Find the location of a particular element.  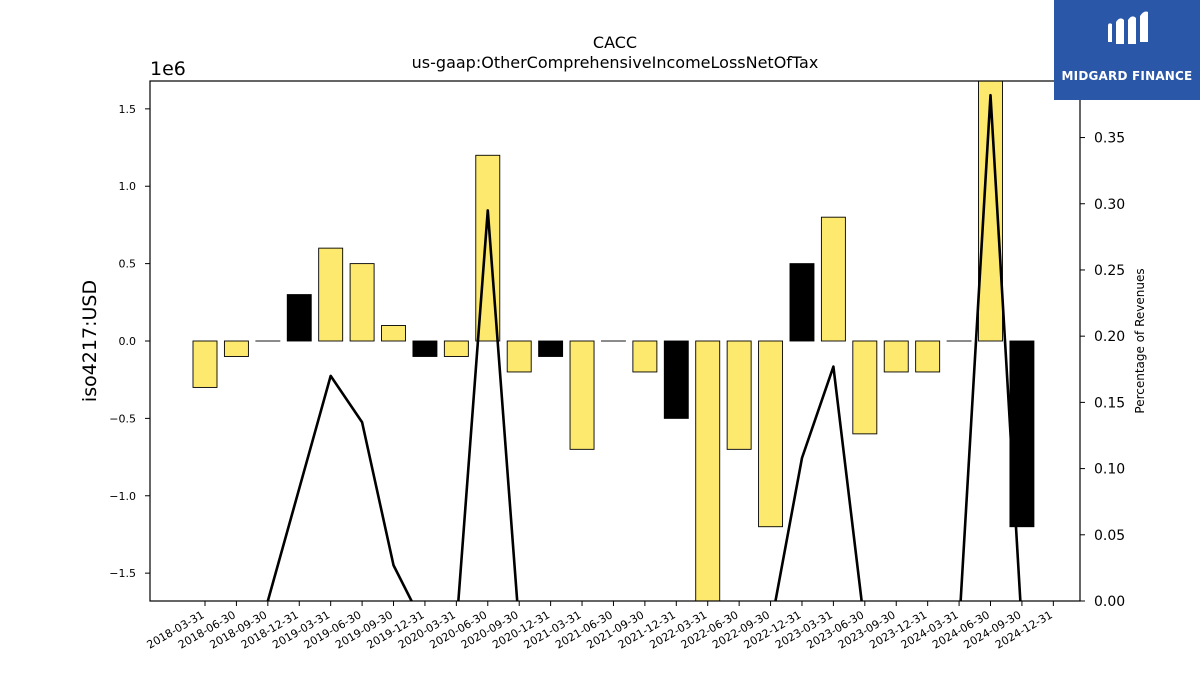

y2-tick-label: 0.15 is located at coordinates (1109, 403).